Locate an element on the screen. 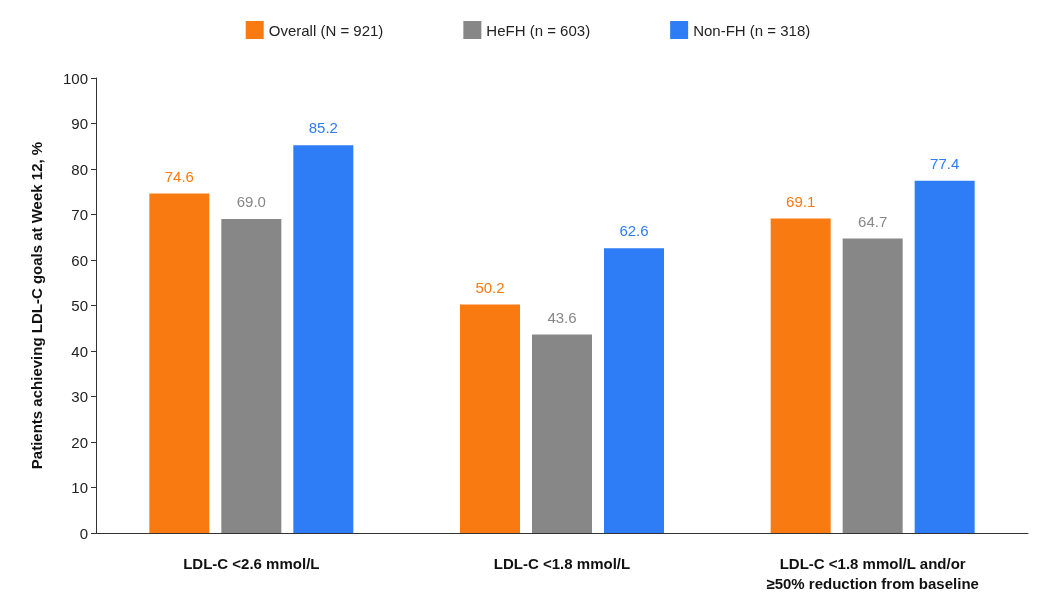  legend-label: Overall (N = 921) is located at coordinates (326, 30).